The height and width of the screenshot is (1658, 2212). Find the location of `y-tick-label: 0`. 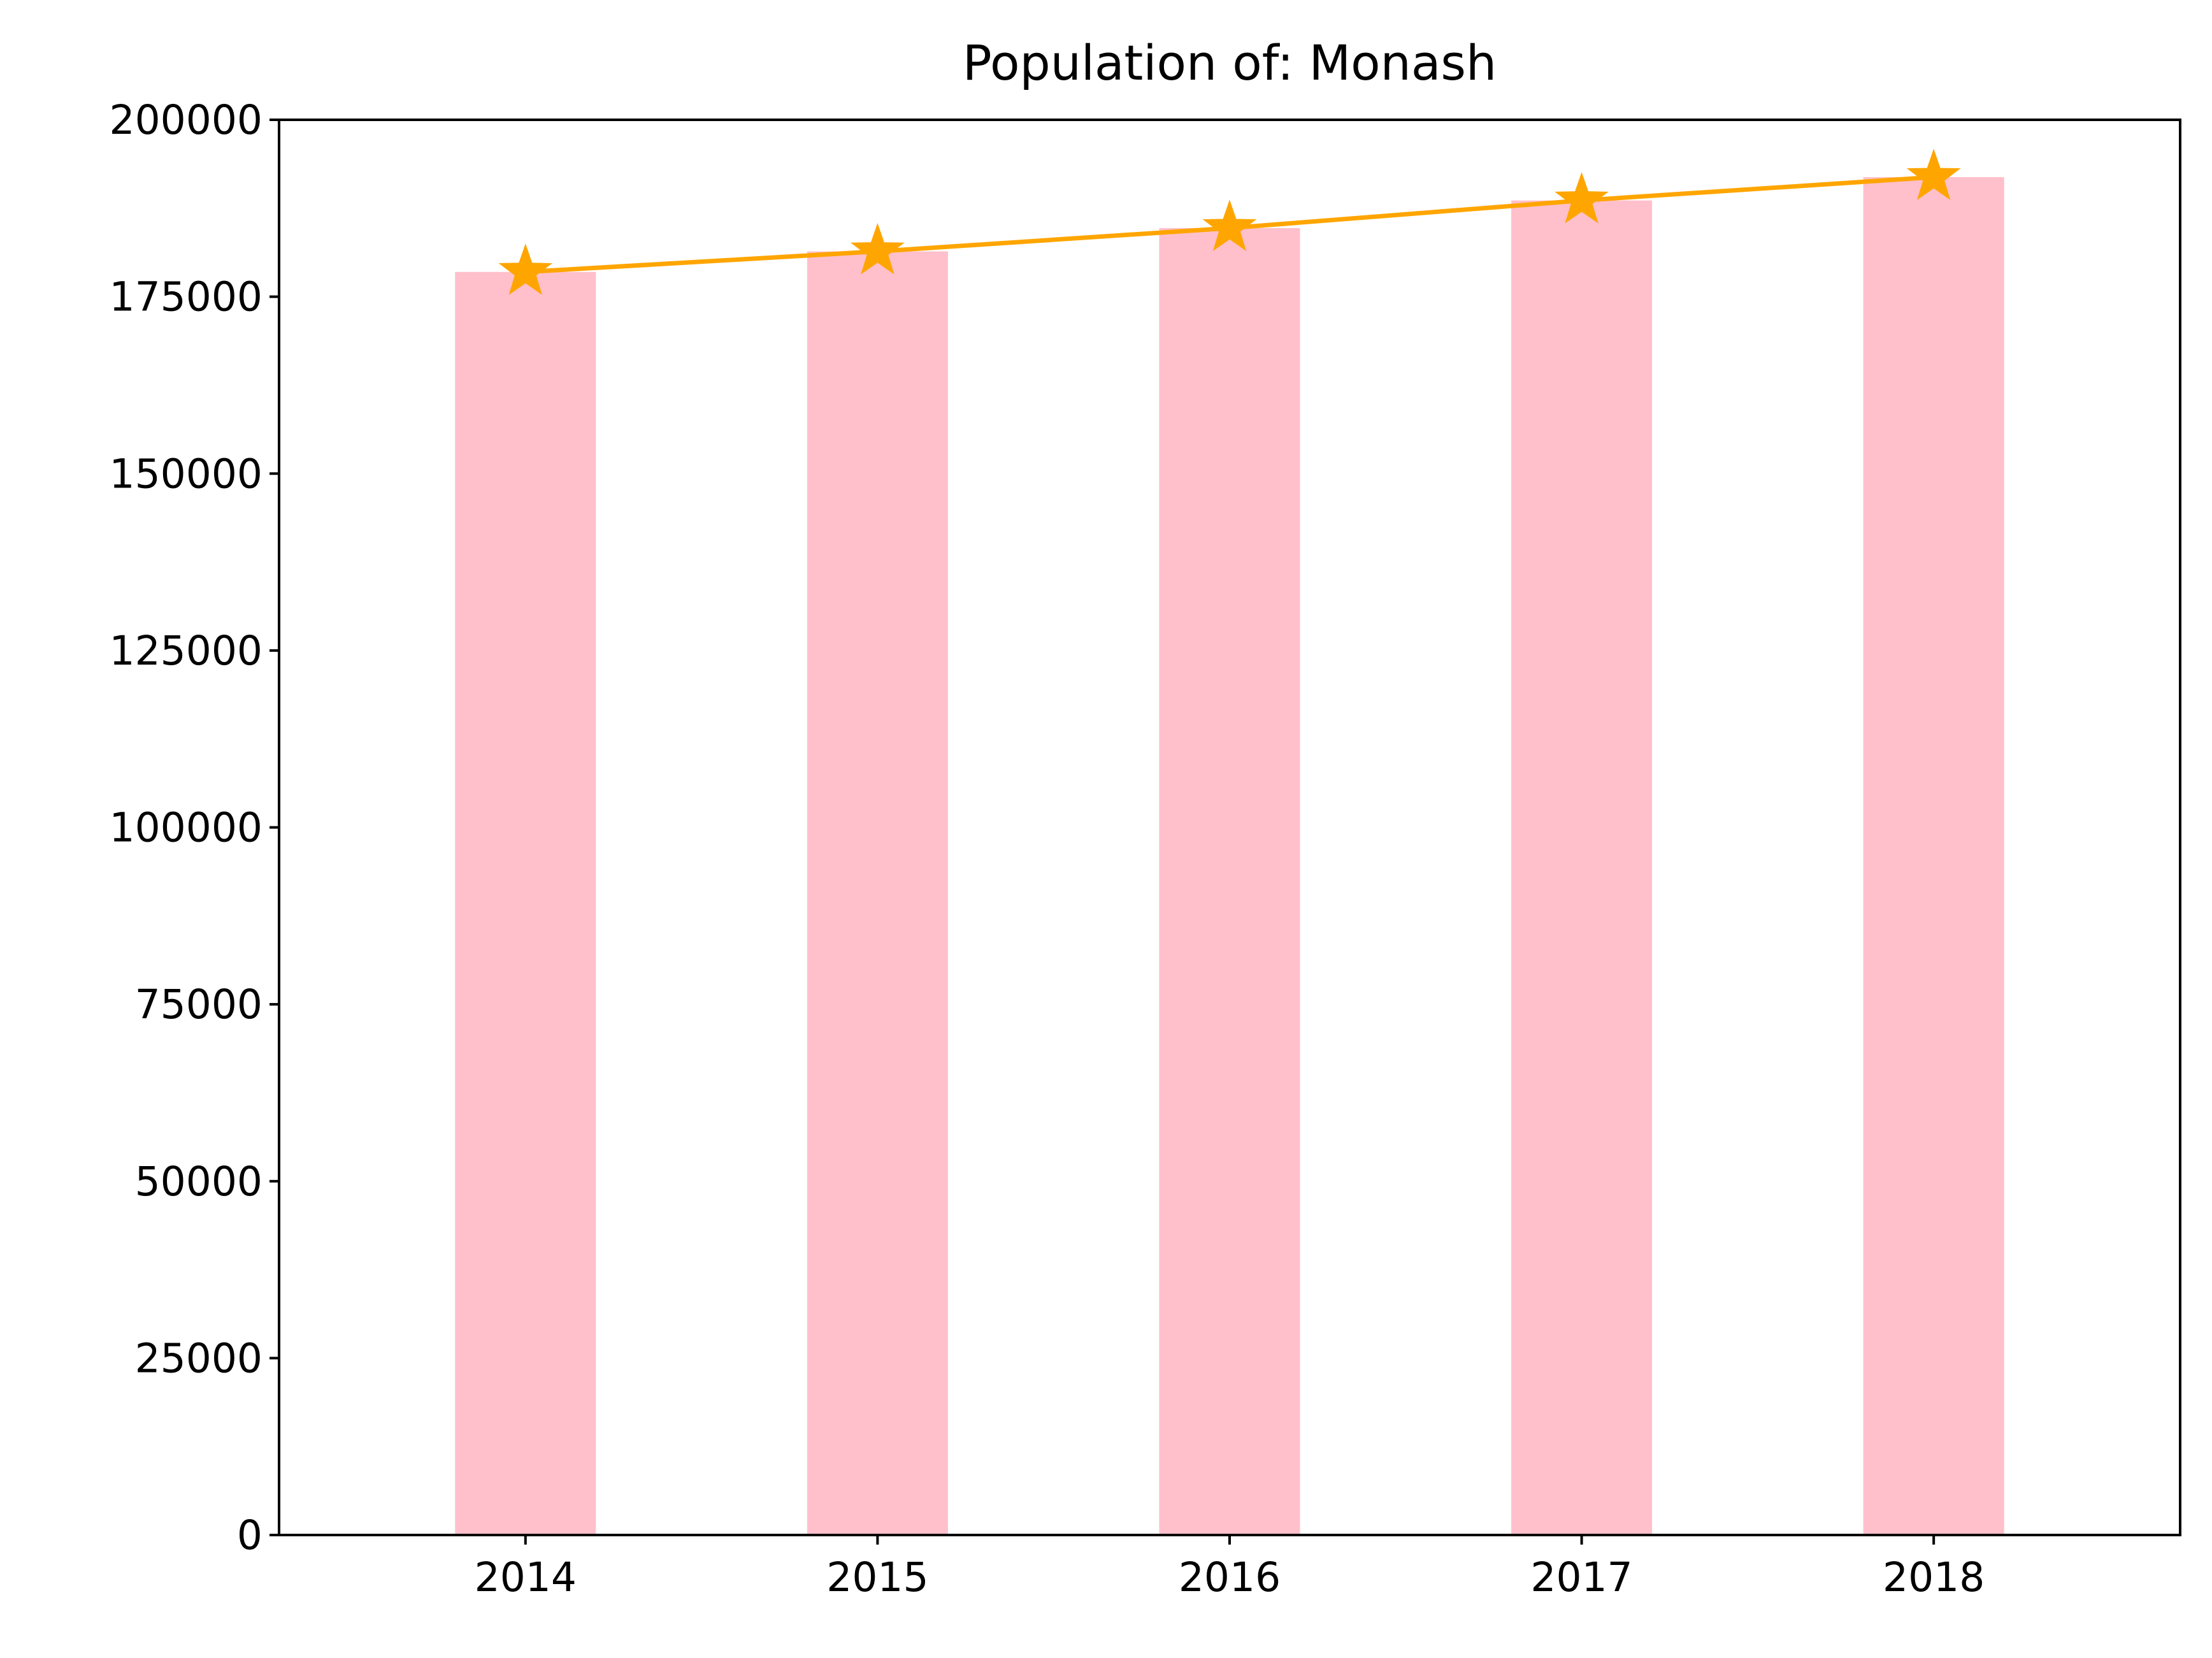

y-tick-label: 0 is located at coordinates (249, 1535).